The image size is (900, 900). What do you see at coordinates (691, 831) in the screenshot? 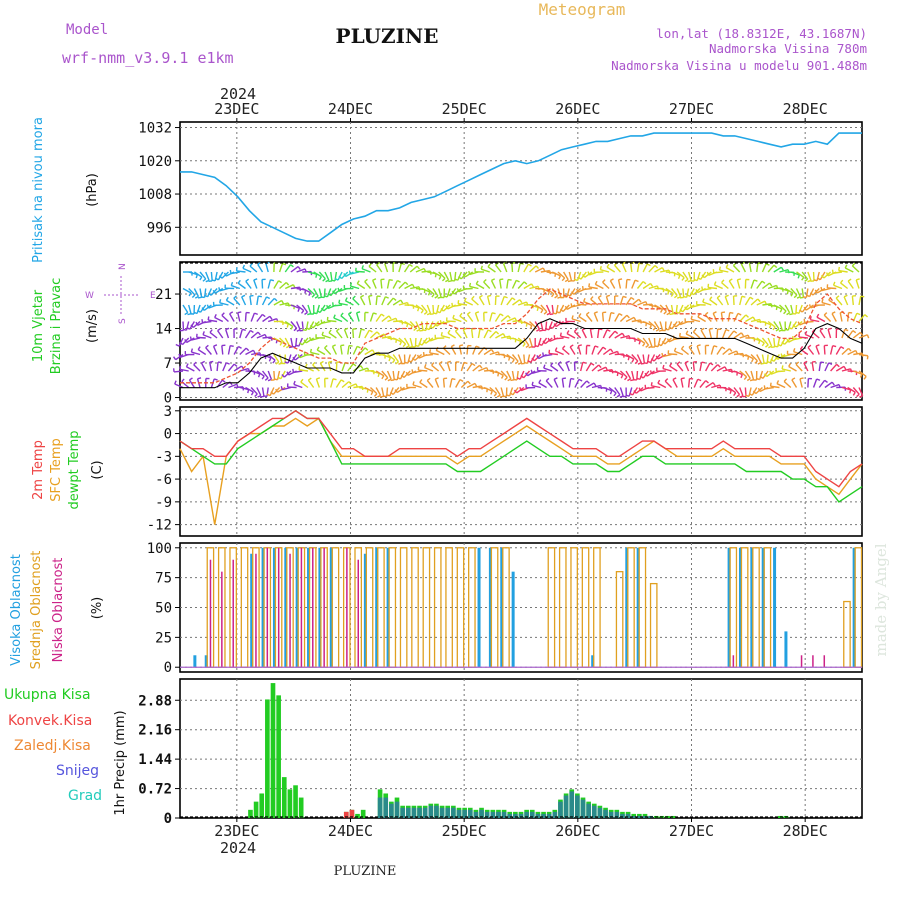
I see `bottom-day-label: 27DEC` at bounding box center [691, 831].